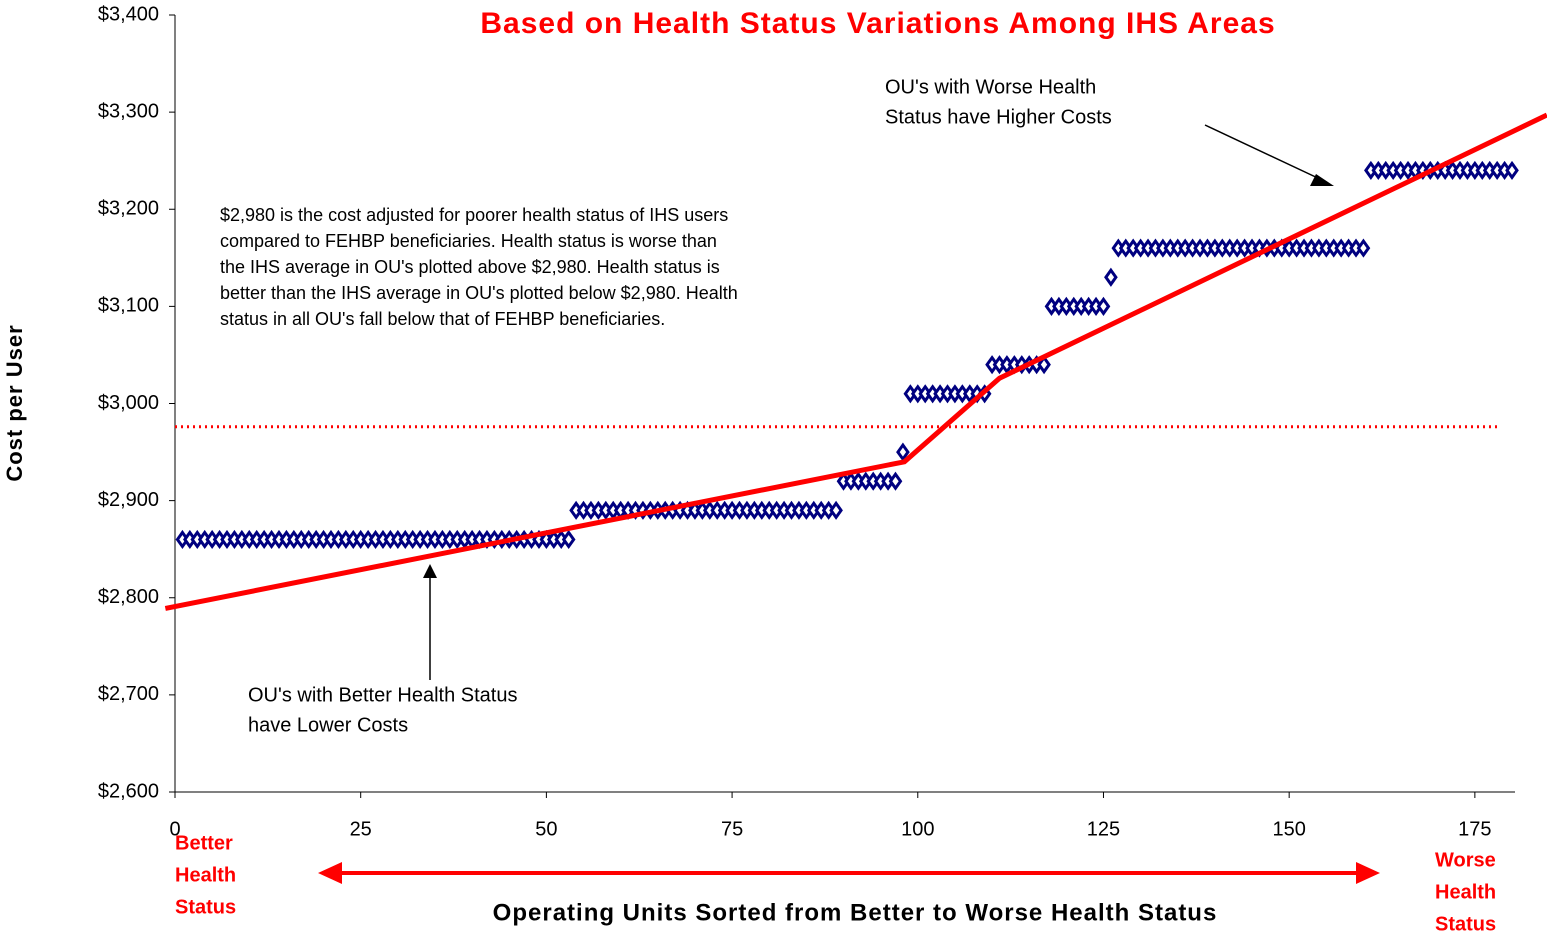  I want to click on annotation: Better, so click(204, 843).